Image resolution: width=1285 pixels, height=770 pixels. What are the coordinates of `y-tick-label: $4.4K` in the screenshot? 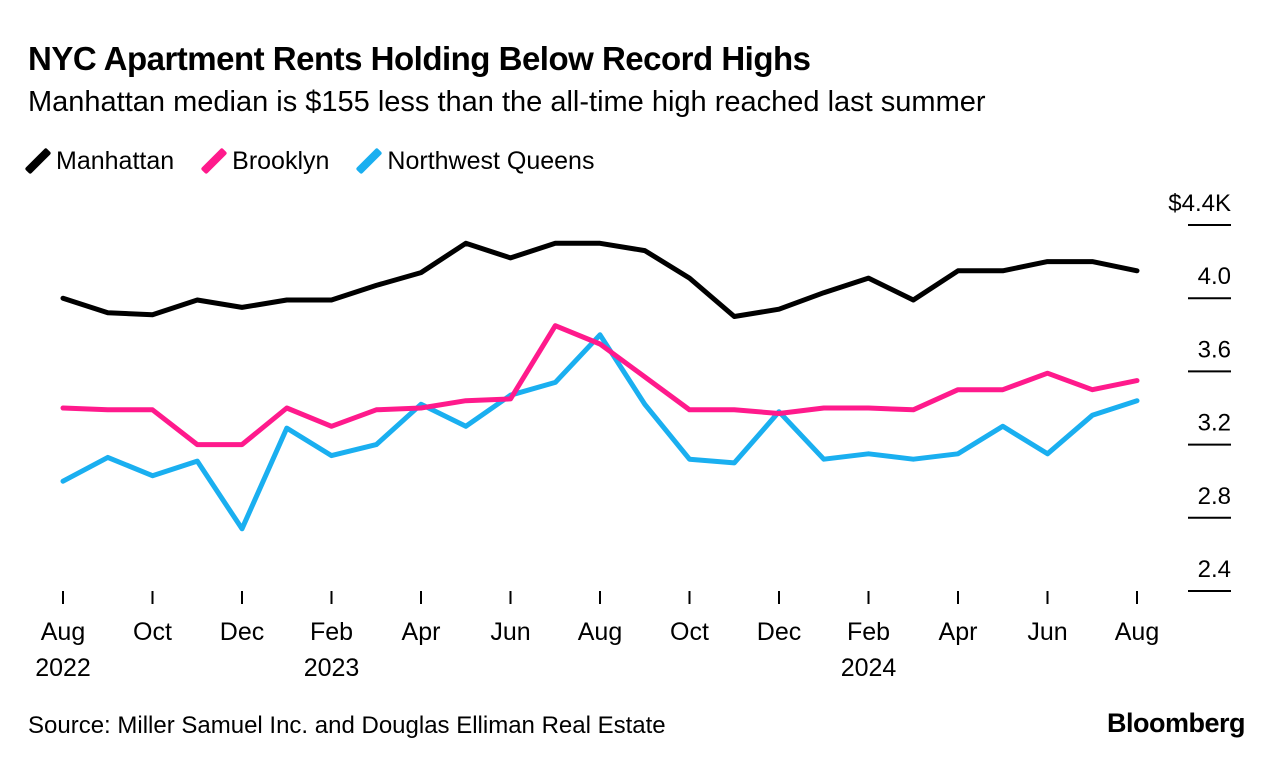 It's located at (1199, 203).